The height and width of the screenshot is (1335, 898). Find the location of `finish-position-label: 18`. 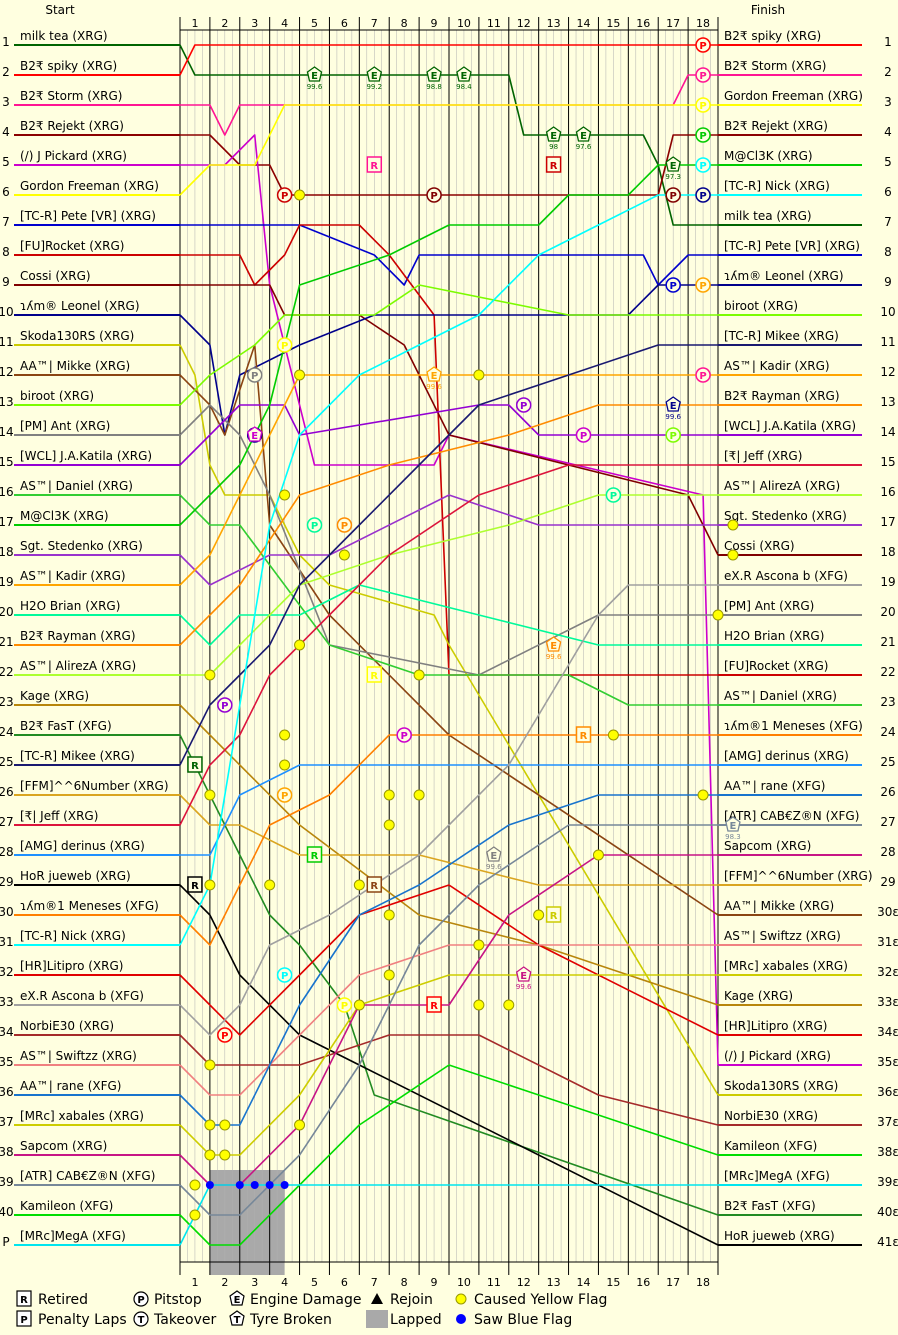

finish-position-label: 18 is located at coordinates (887, 552).